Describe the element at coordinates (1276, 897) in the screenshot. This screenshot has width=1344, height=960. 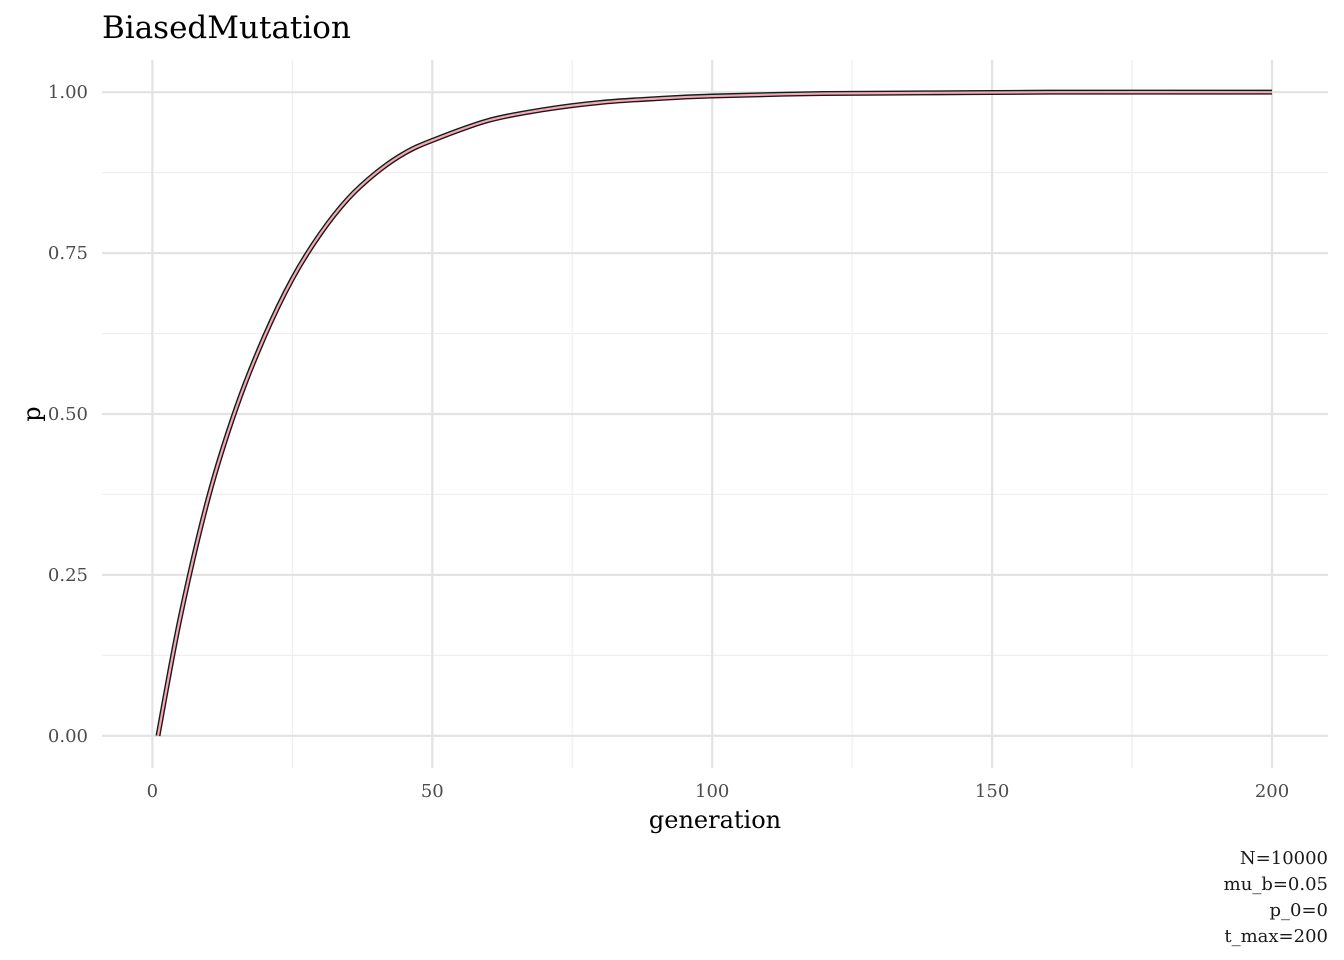
I see `caption: N=10000 mu_b=0.05 p_0=0 t_max=200` at that location.